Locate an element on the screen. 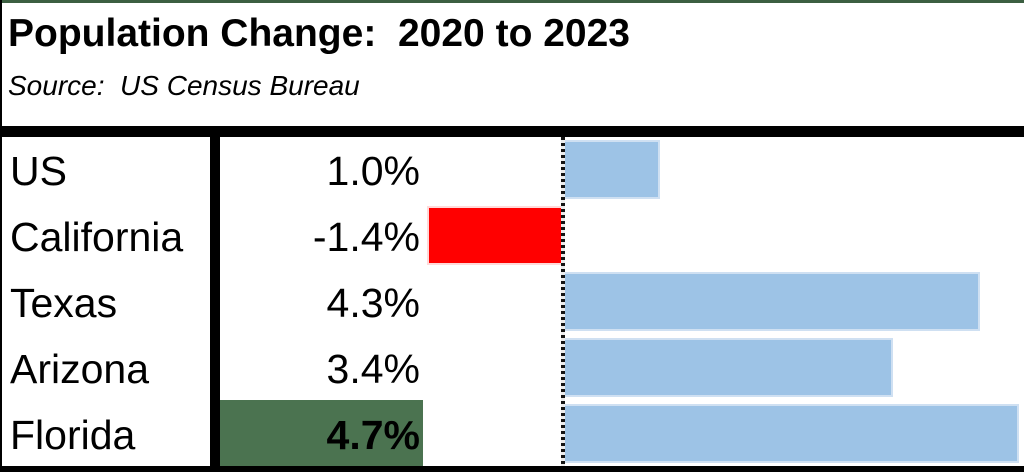 This screenshot has width=1024, height=472. title-divider-rule is located at coordinates (512, 131).